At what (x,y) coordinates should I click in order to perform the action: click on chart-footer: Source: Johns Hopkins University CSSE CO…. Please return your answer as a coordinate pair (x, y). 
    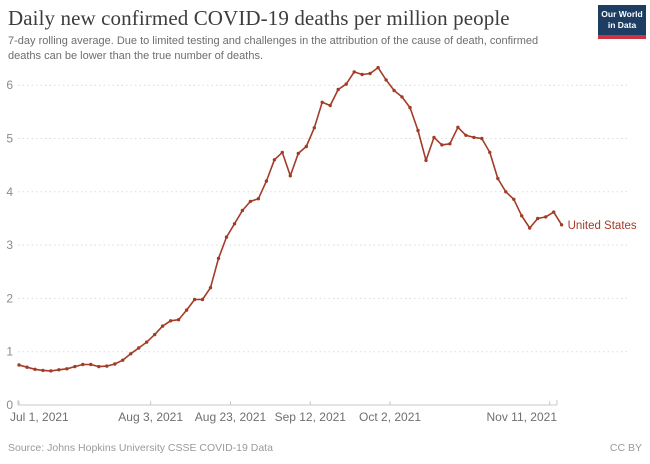
    Looking at the image, I should click on (325, 441).